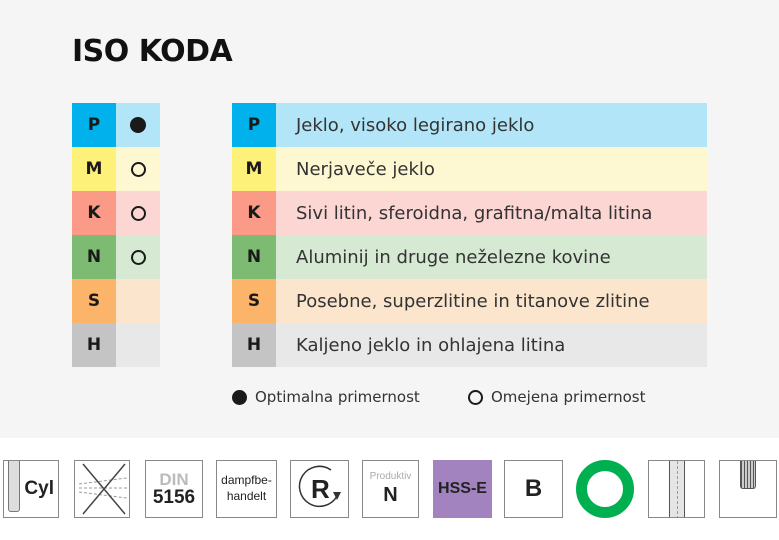 The height and width of the screenshot is (540, 779). What do you see at coordinates (174, 489) in the screenshot?
I see `din-5156-icon: DIN 5156` at bounding box center [174, 489].